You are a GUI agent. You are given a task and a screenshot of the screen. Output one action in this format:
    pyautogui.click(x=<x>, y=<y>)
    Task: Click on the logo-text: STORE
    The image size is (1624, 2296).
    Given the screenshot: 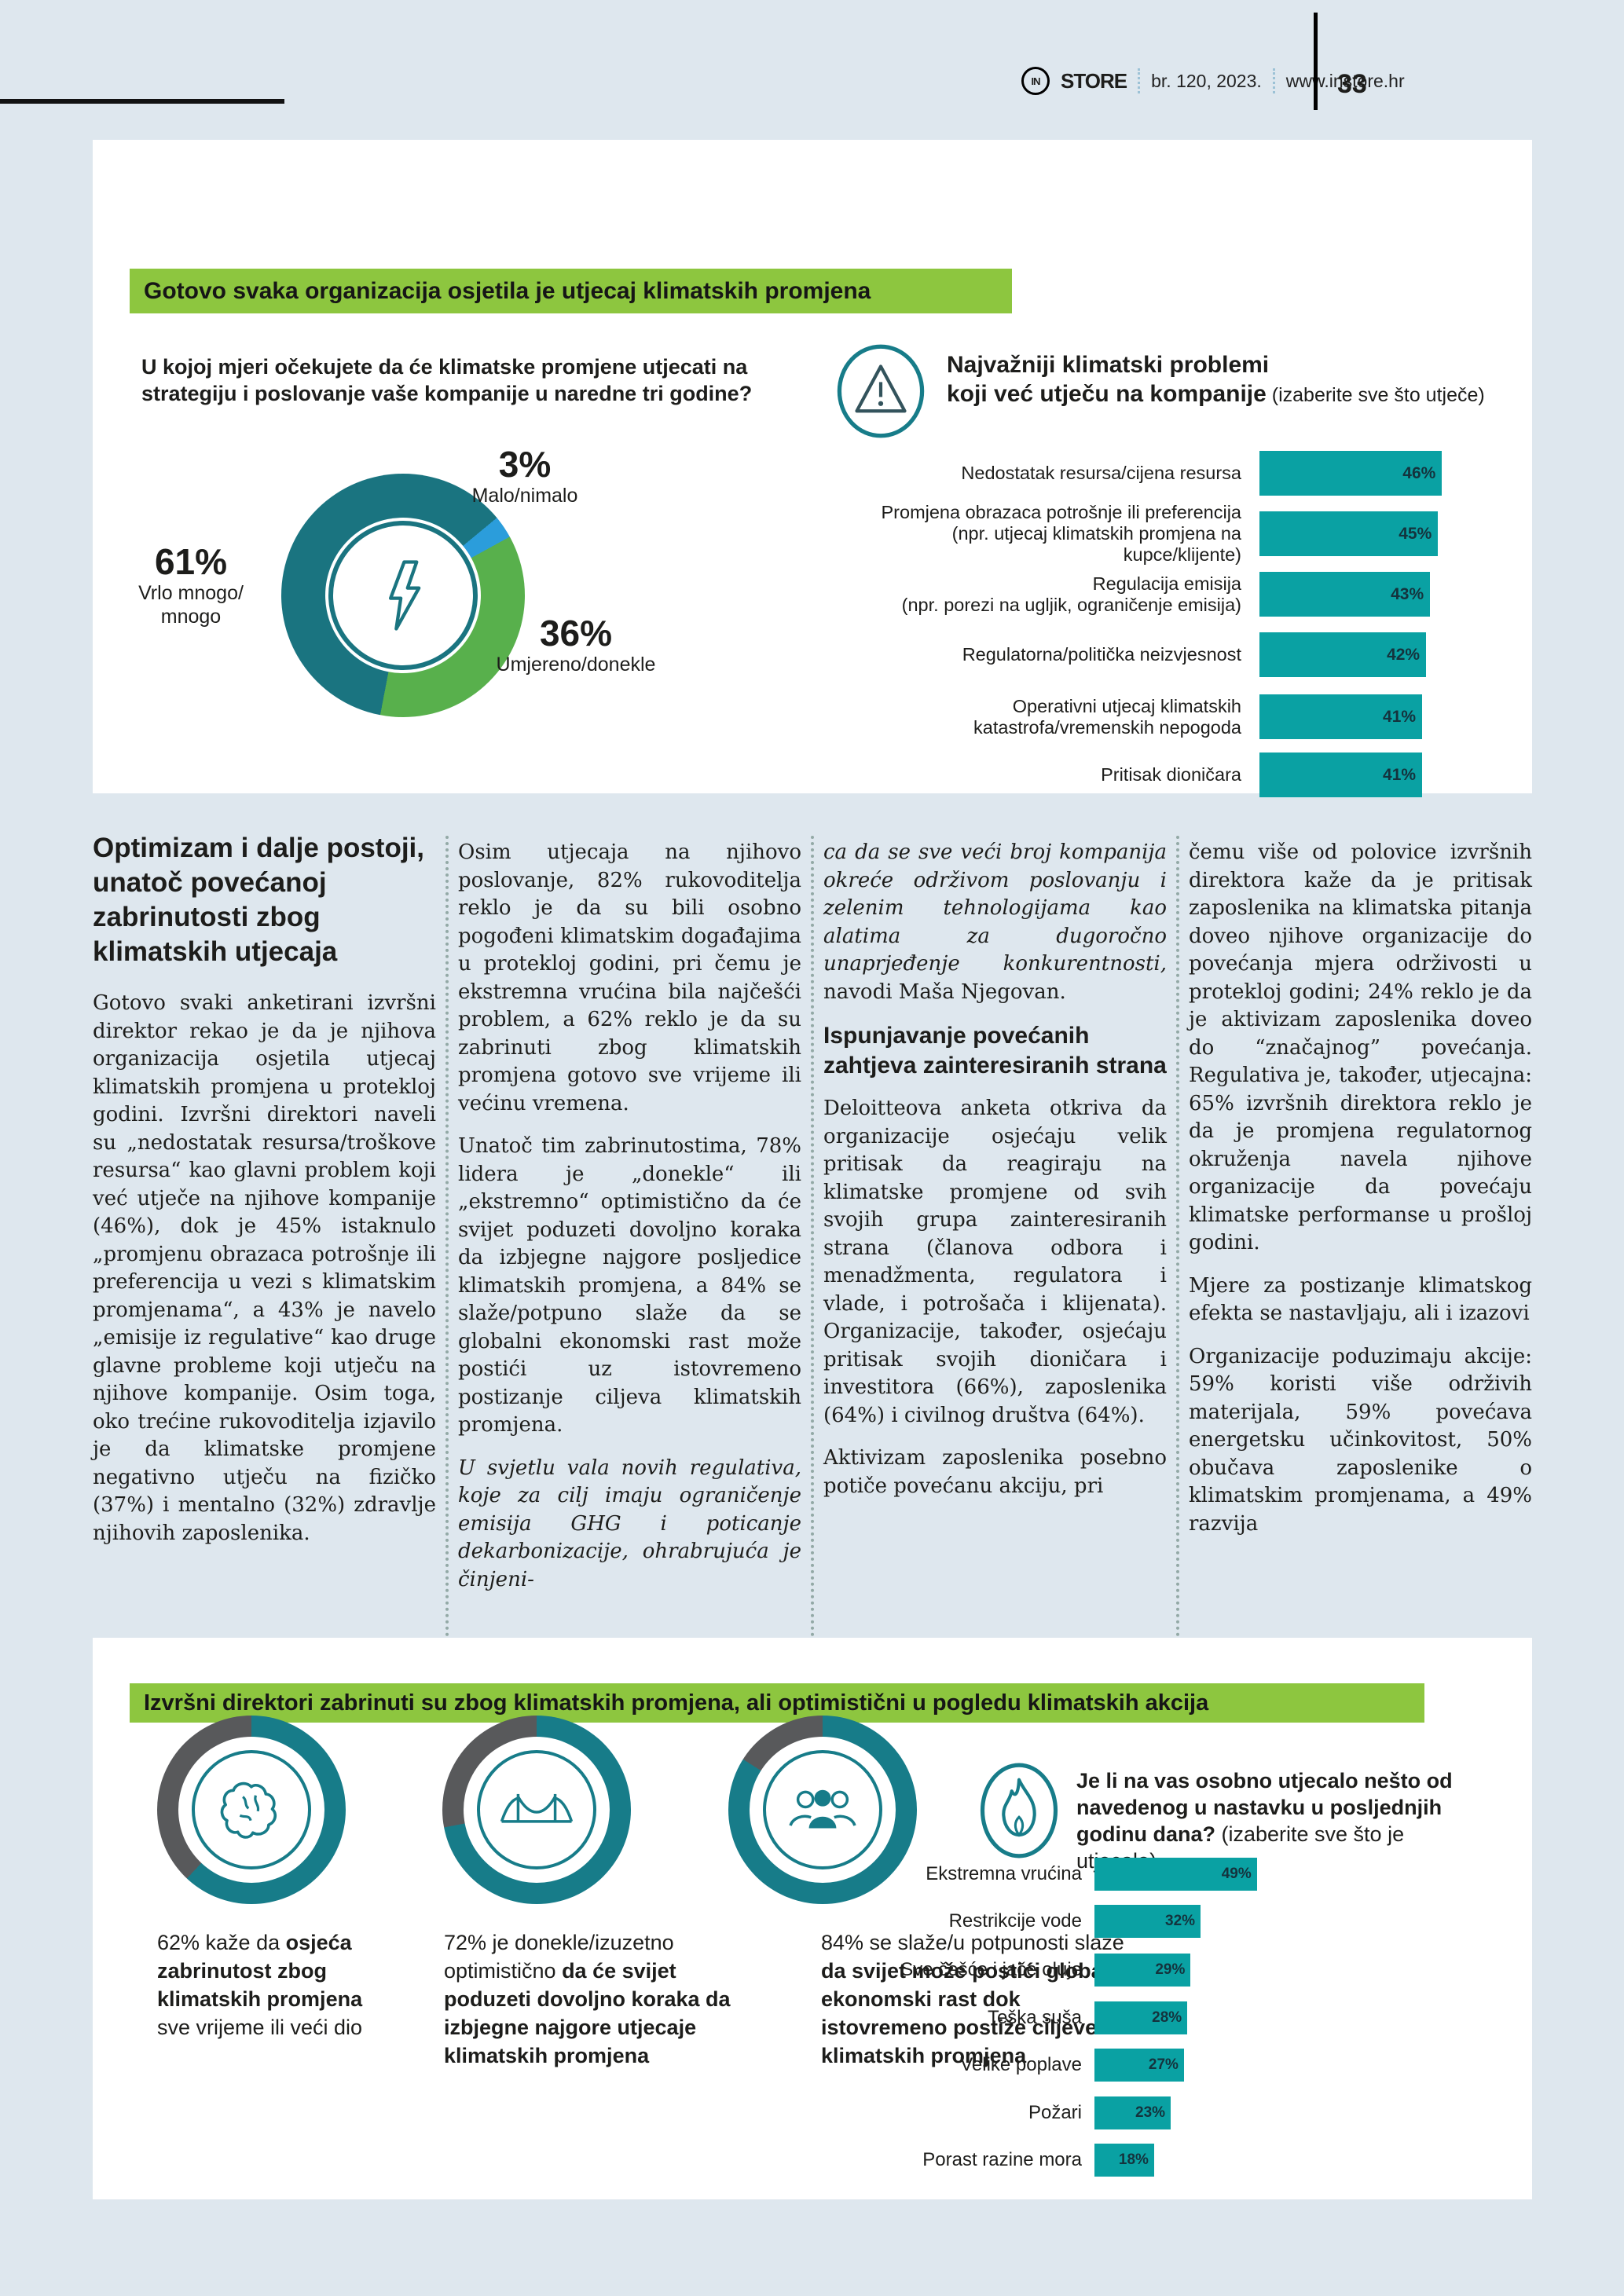 What is the action you would take?
    pyautogui.click(x=1094, y=80)
    